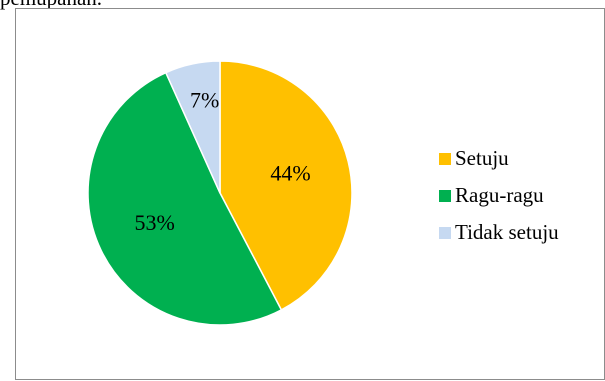 The width and height of the screenshot is (605, 381). What do you see at coordinates (155, 222) in the screenshot?
I see `data-label-ragu-ragu: 53%` at bounding box center [155, 222].